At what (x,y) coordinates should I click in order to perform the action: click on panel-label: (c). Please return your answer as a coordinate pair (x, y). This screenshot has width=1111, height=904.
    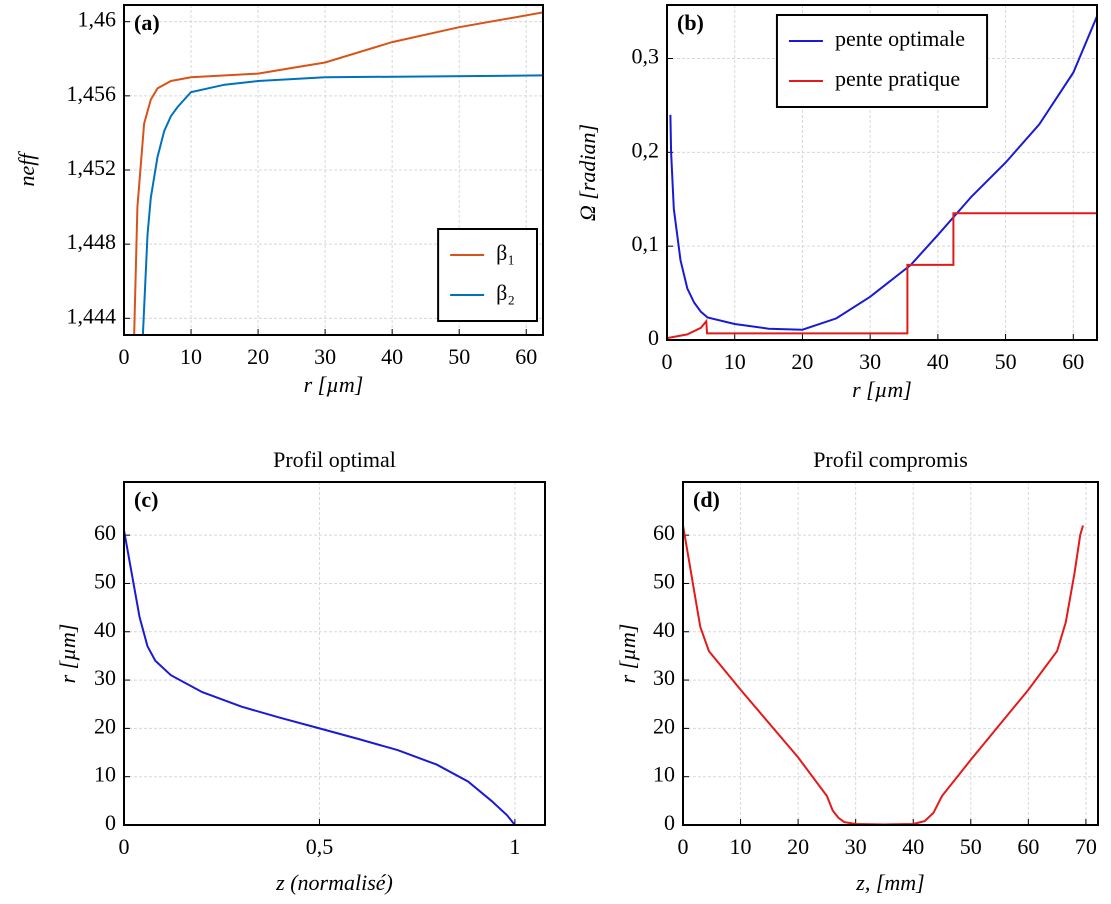
    Looking at the image, I should click on (146, 499).